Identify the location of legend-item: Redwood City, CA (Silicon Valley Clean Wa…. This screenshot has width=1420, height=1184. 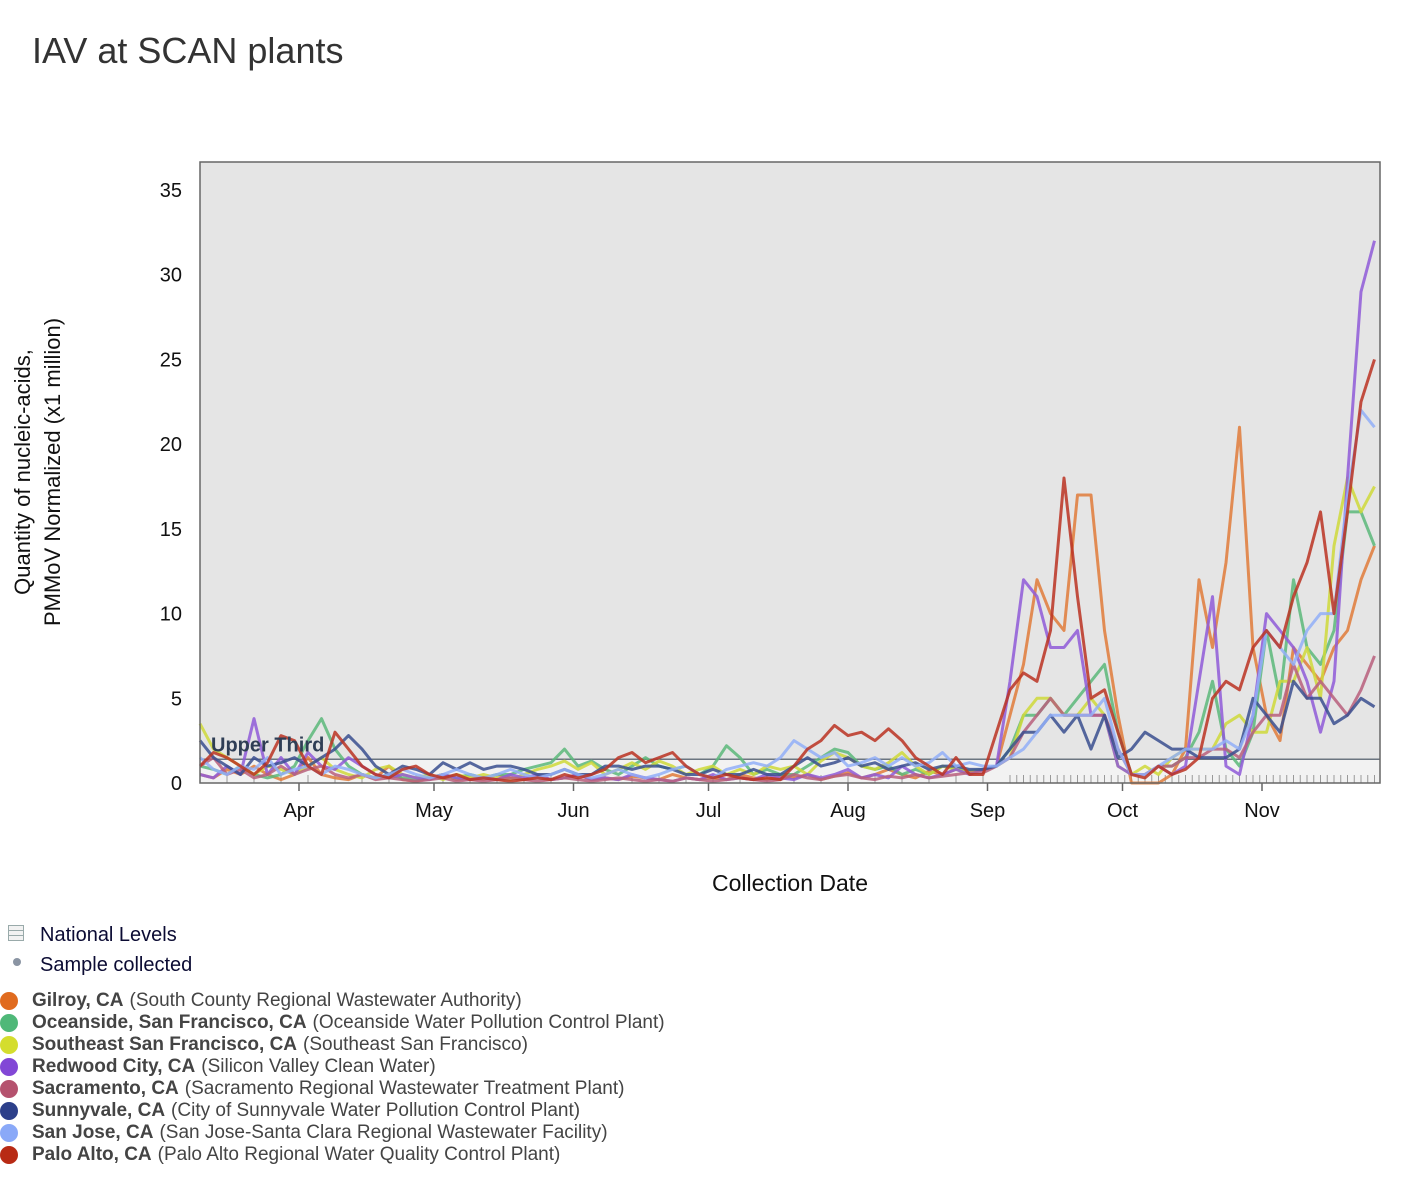
(332, 1067).